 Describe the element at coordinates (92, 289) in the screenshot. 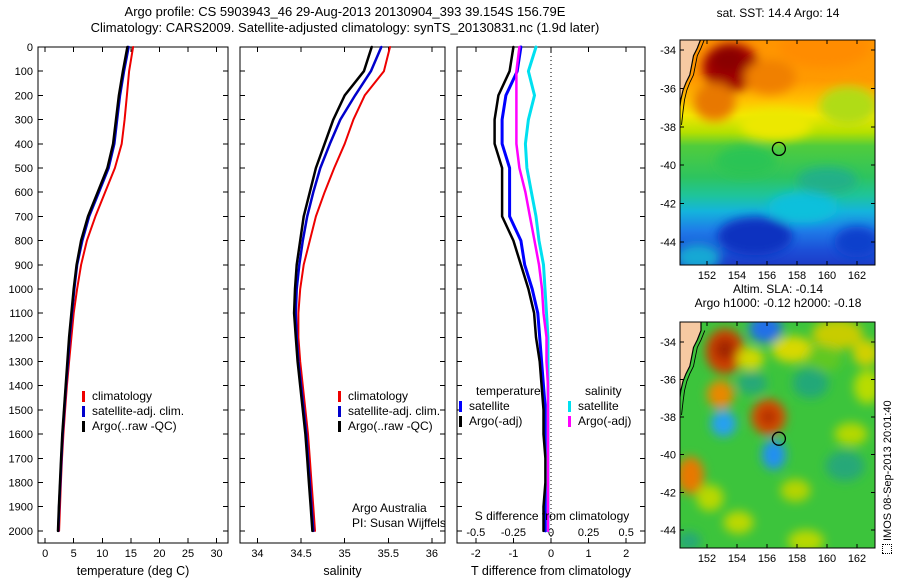

I see `argo-raw-qc--series-line` at that location.